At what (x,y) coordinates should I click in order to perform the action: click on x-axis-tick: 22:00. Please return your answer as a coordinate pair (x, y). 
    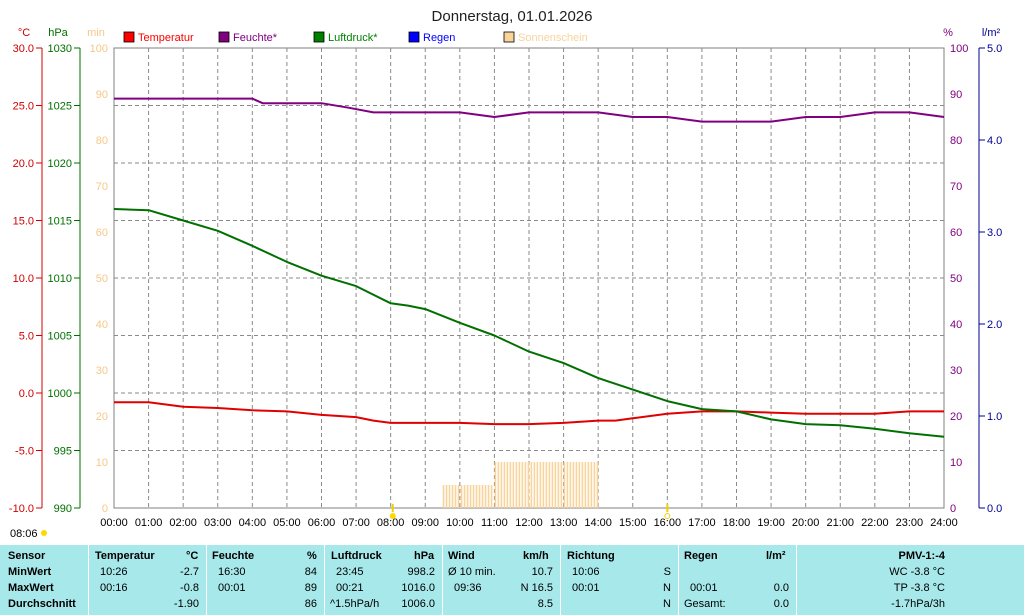
    Looking at the image, I should click on (875, 523).